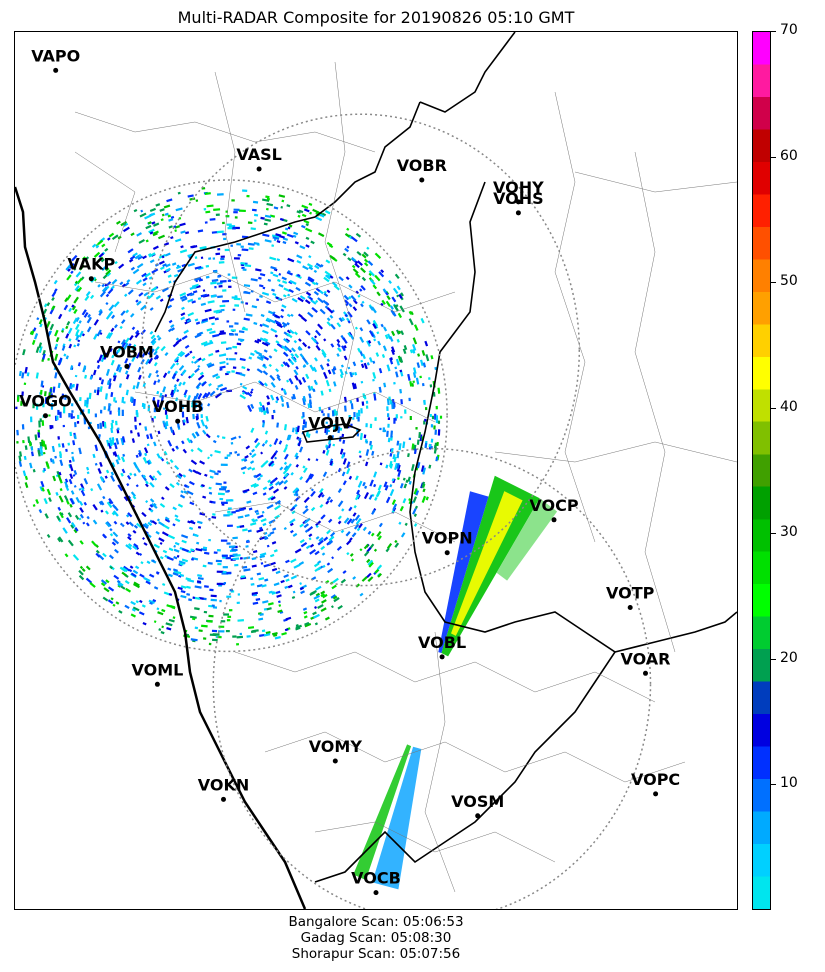 Image resolution: width=825 pixels, height=972 pixels. I want to click on station-vohs: VOHS, so click(518, 202).